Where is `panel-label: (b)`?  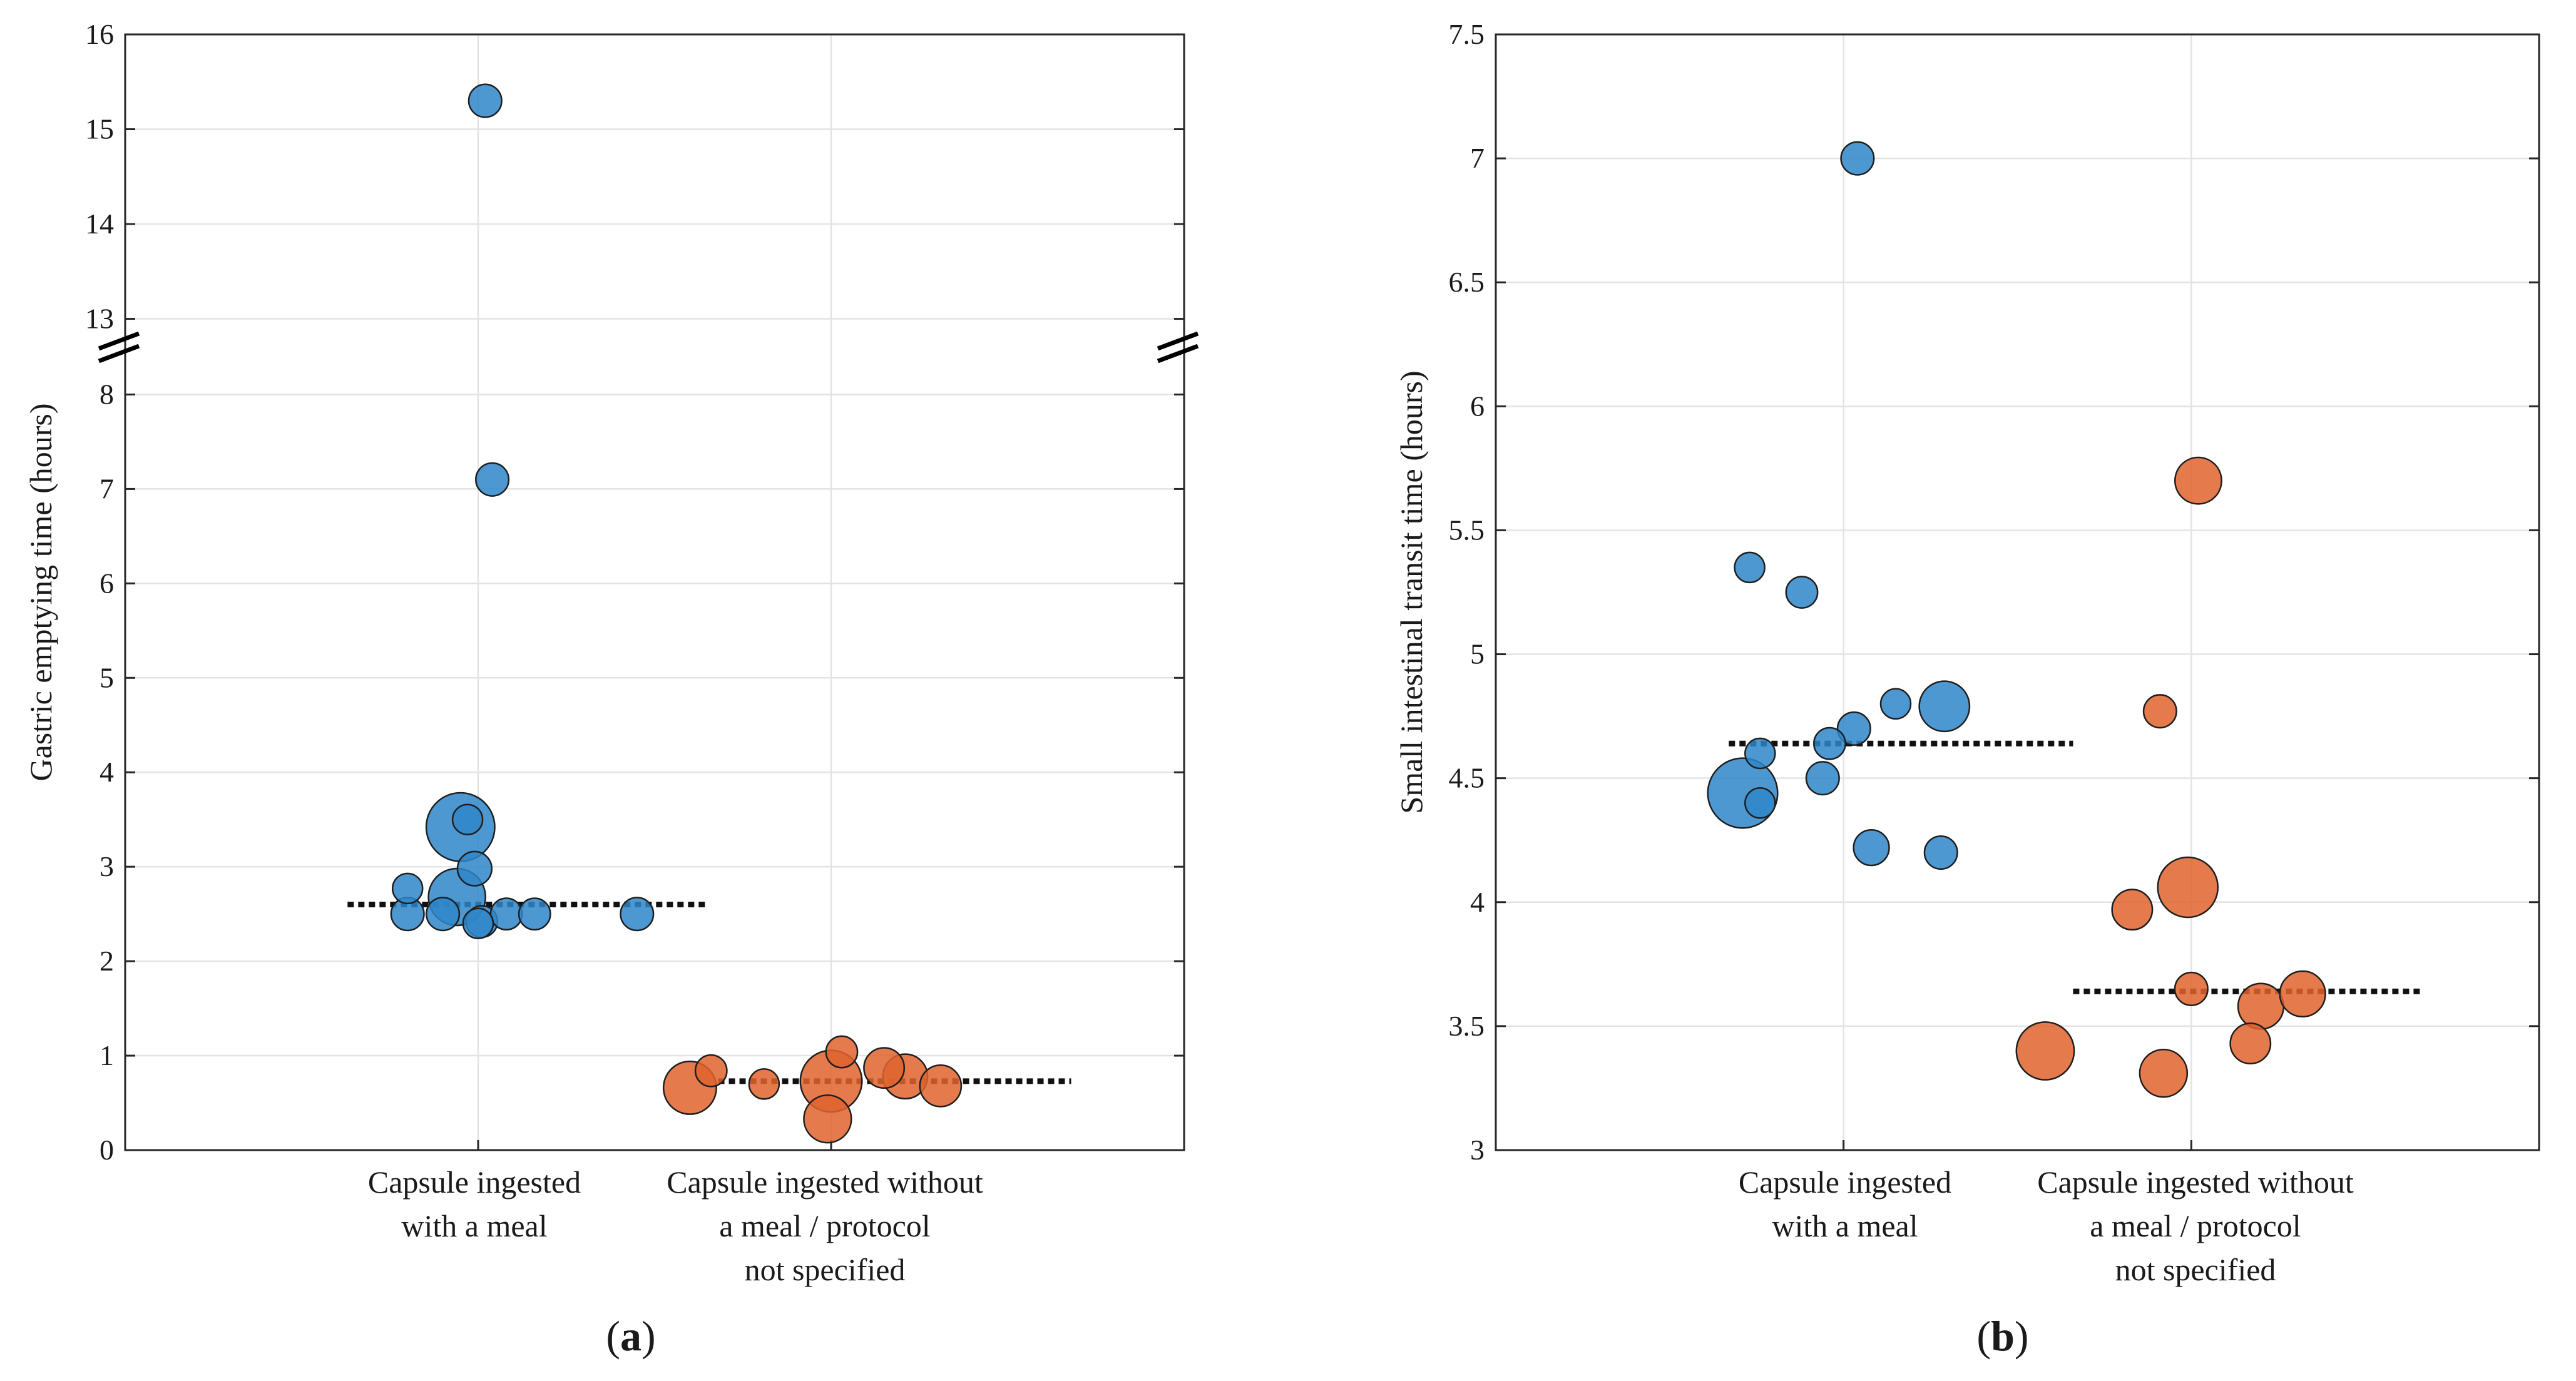 panel-label: (b) is located at coordinates (2002, 1336).